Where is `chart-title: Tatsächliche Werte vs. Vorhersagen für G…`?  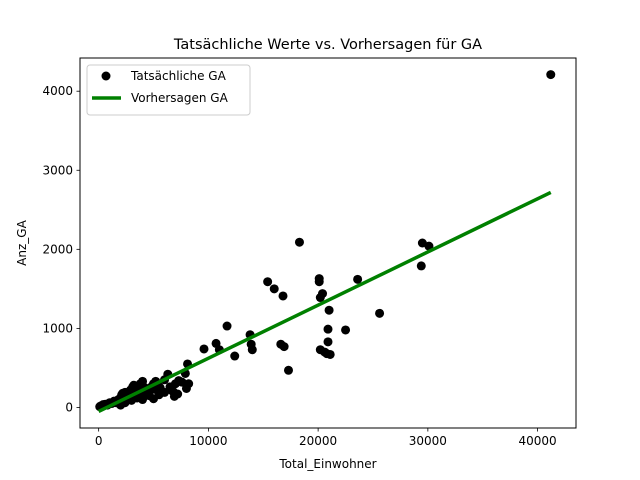 chart-title: Tatsächliche Werte vs. Vorhersagen für G… is located at coordinates (327, 45).